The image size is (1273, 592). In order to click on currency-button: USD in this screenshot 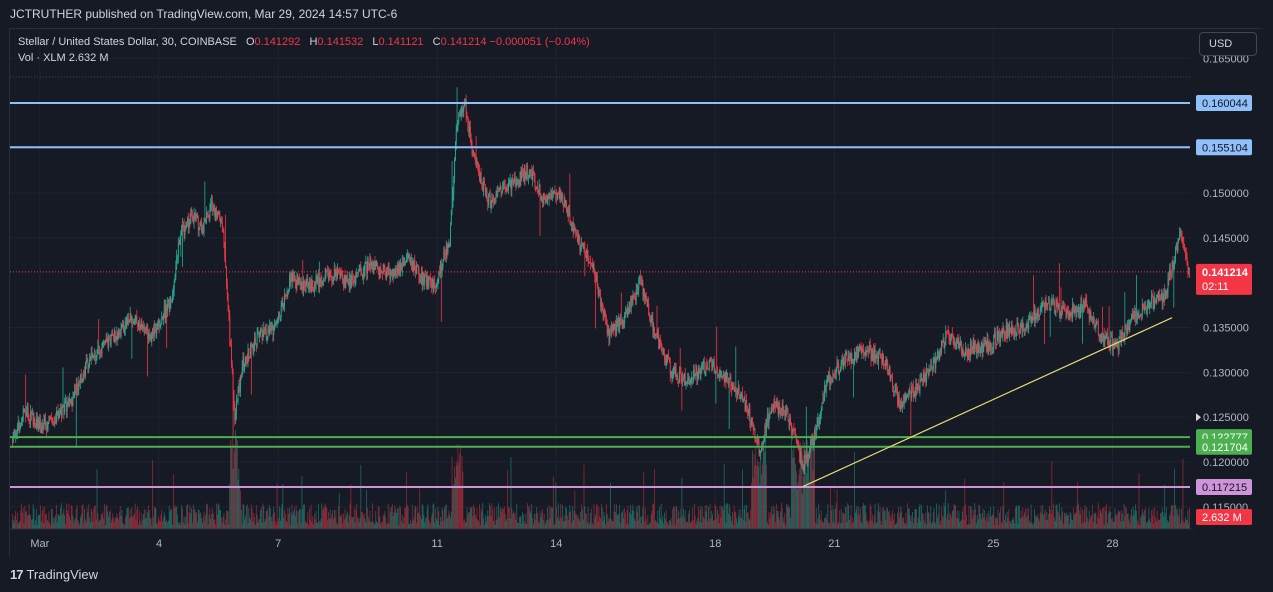, I will do `click(1228, 44)`.